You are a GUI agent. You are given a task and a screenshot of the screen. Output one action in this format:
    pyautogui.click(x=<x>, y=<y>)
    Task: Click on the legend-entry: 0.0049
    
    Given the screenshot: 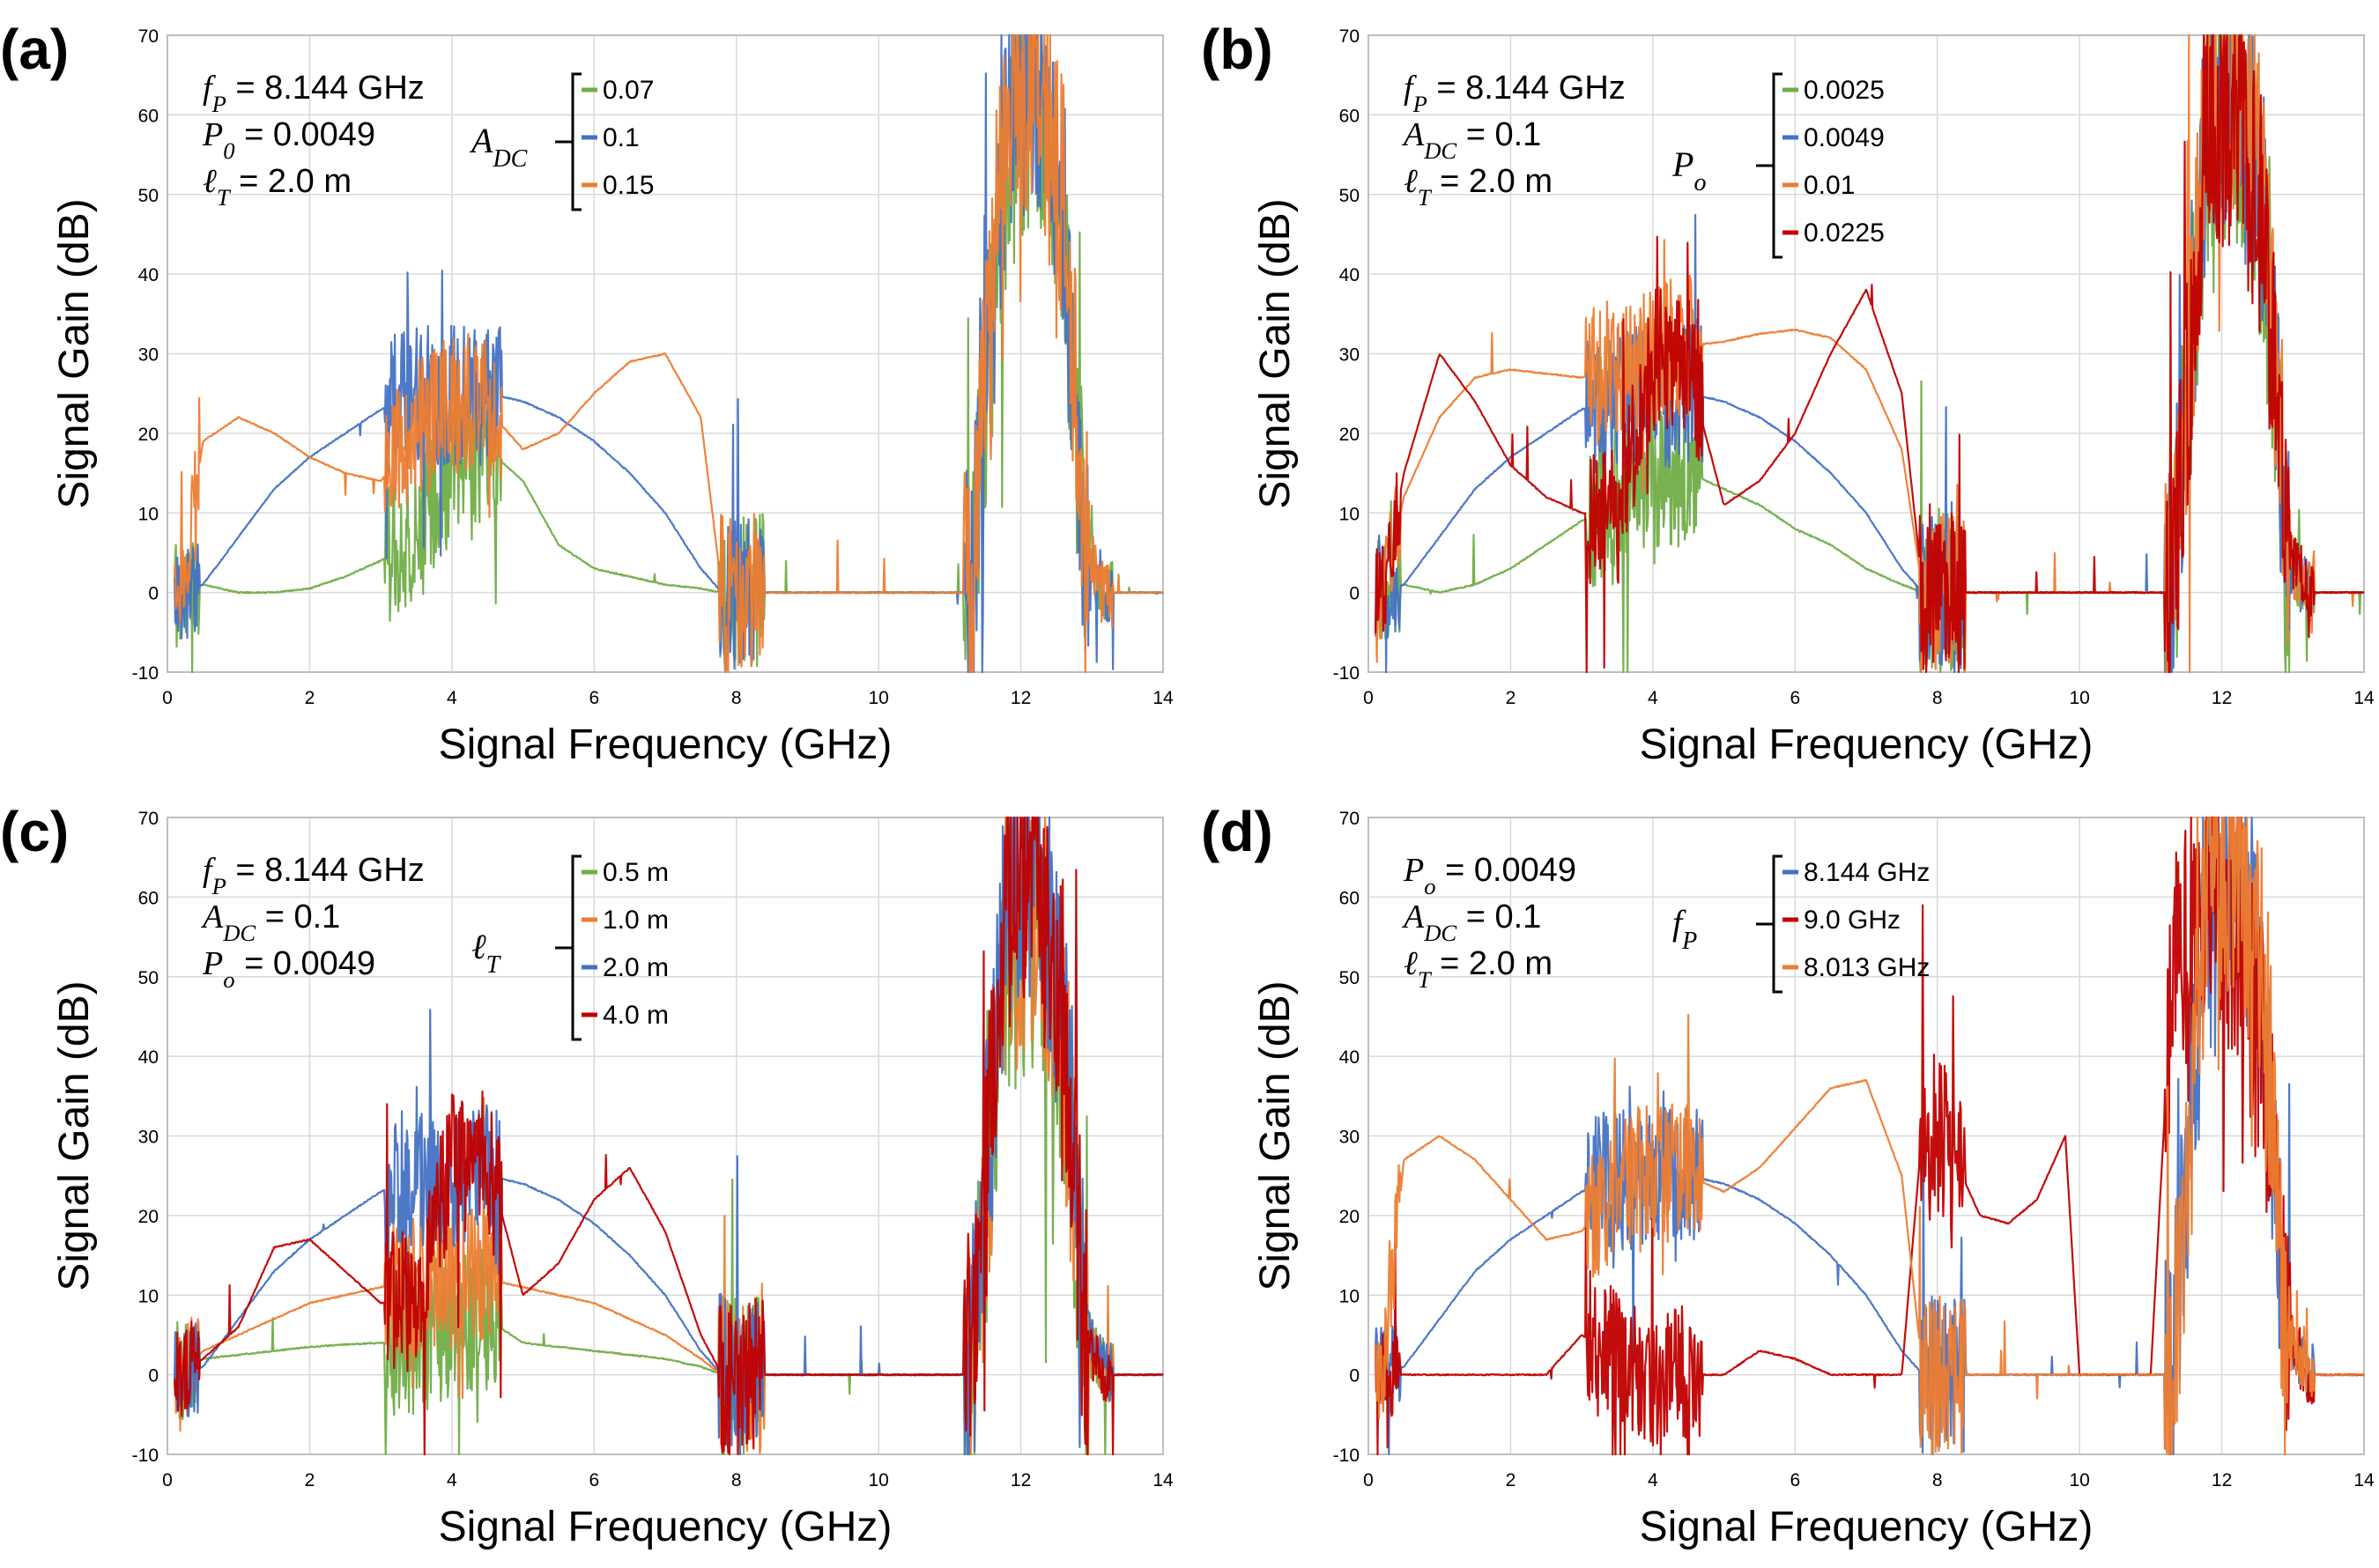 What is the action you would take?
    pyautogui.click(x=1844, y=137)
    